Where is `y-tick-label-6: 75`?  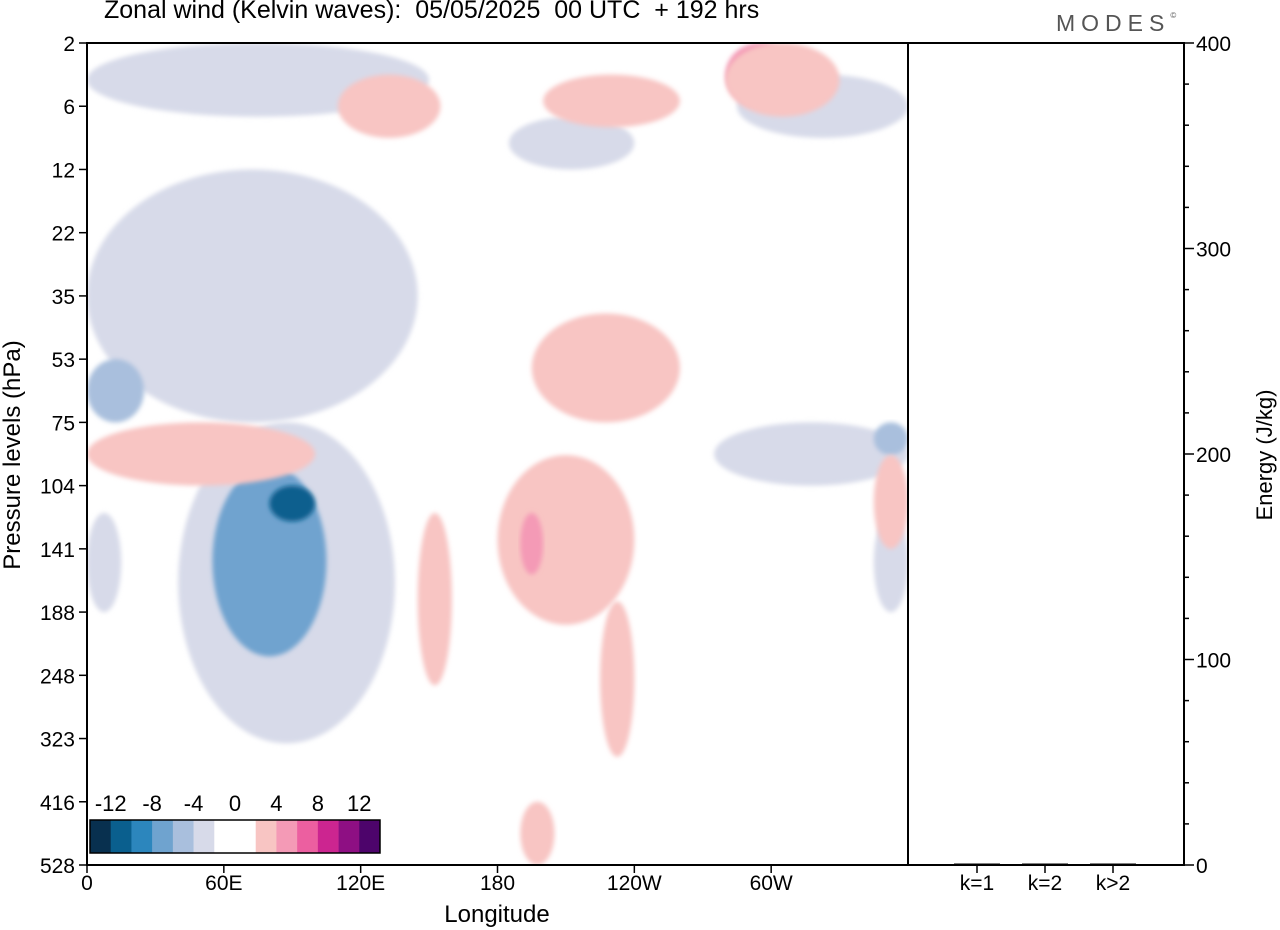
y-tick-label-6: 75 is located at coordinates (63, 423).